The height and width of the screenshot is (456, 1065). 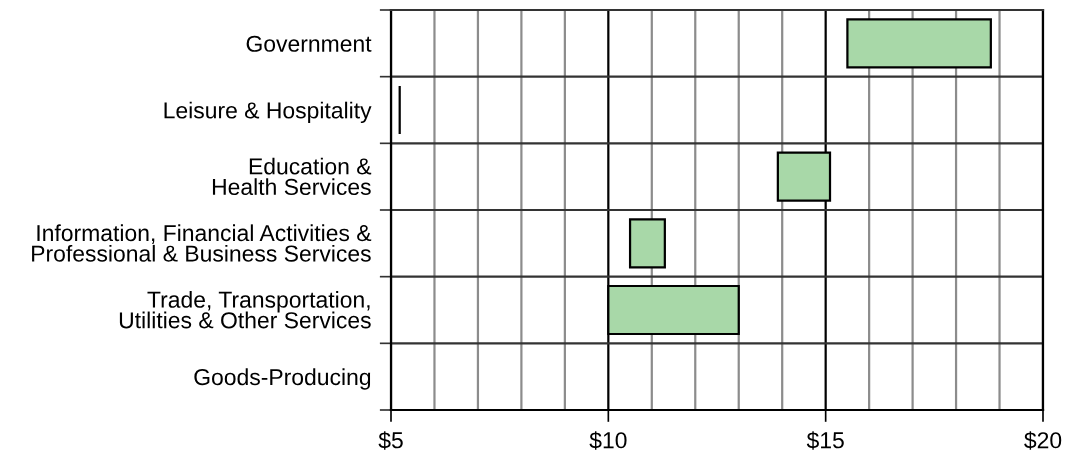 What do you see at coordinates (390, 440) in the screenshot?
I see `x-tick-label: $5` at bounding box center [390, 440].